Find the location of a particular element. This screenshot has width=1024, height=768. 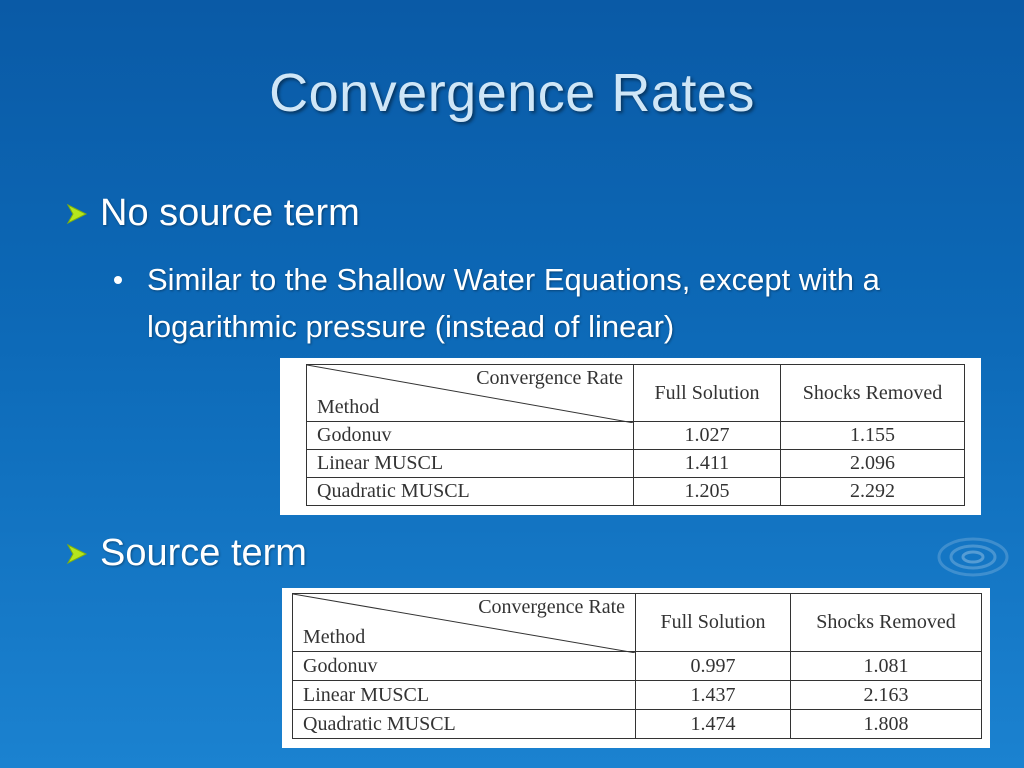

table-row: Godonuv 1.027 1.155 is located at coordinates (635, 435).